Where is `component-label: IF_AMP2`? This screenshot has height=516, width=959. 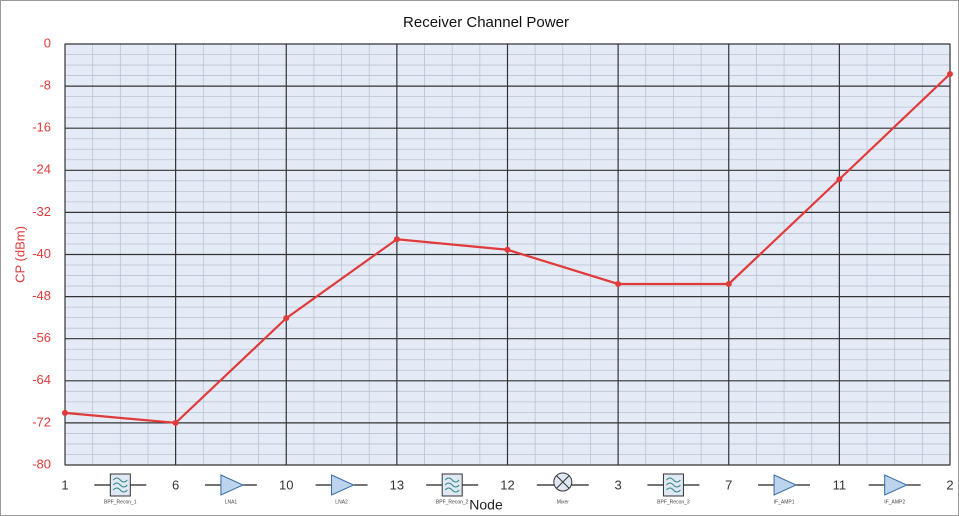
component-label: IF_AMP2 is located at coordinates (894, 502).